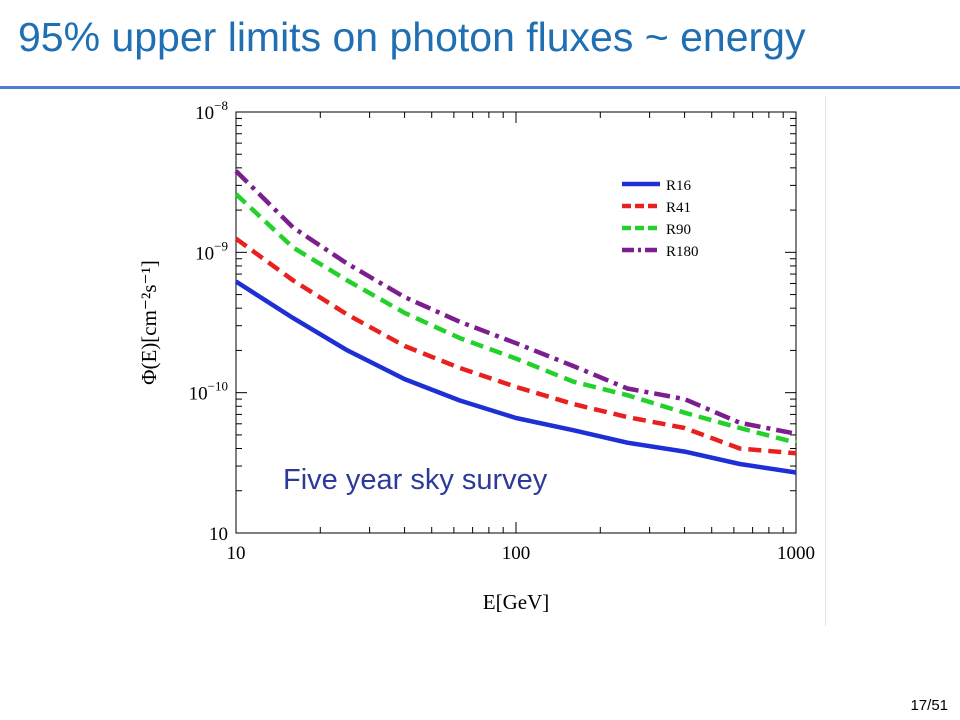  I want to click on y-axis-label: Φ(E)[cm⁻²s⁻¹], so click(149, 322).